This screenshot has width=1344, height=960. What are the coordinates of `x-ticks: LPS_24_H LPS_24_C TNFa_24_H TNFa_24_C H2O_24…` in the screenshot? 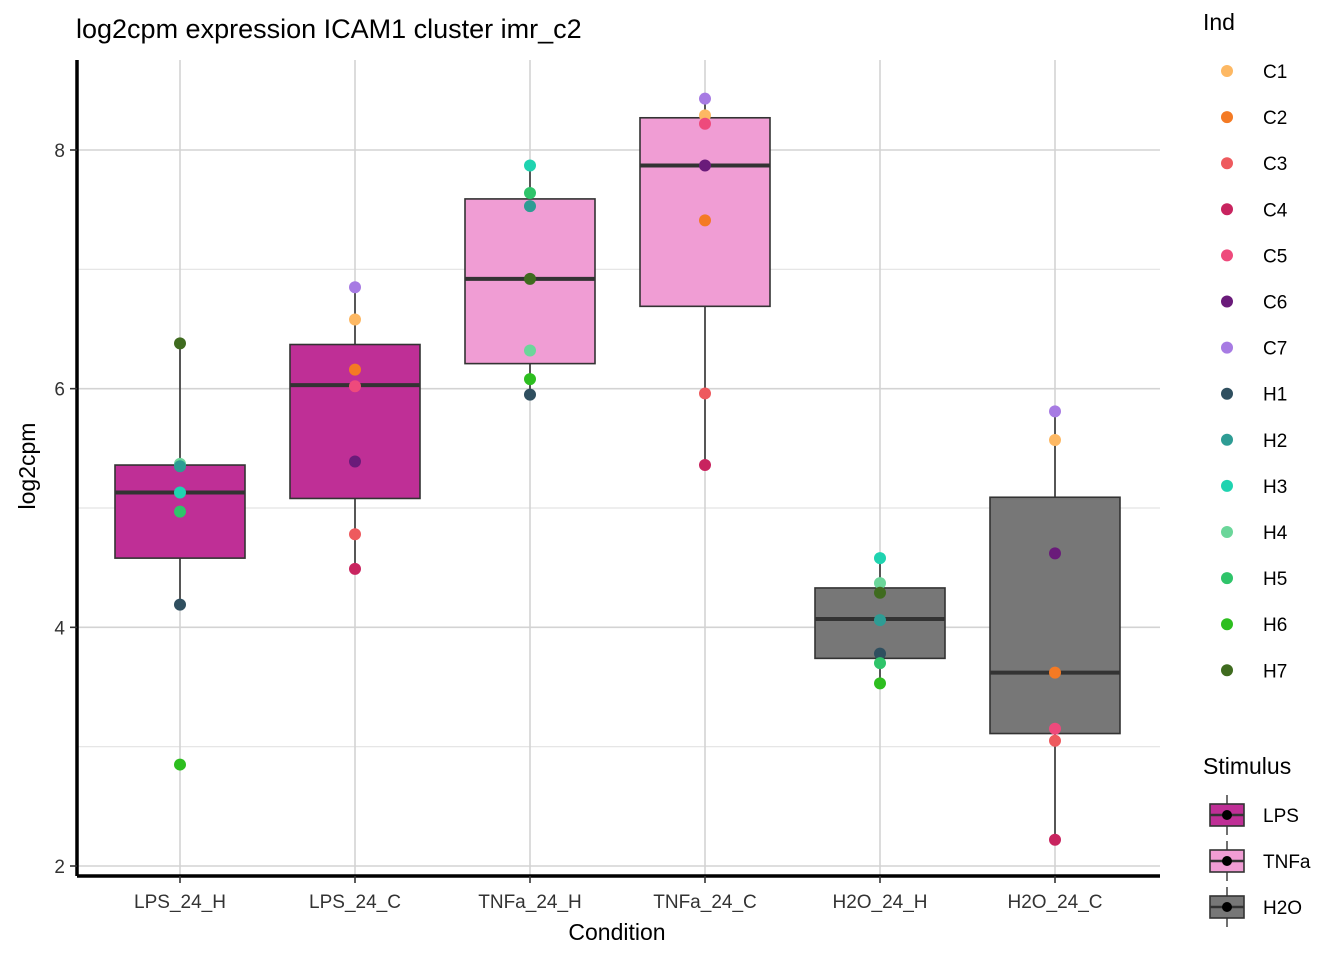 It's located at (618, 894).